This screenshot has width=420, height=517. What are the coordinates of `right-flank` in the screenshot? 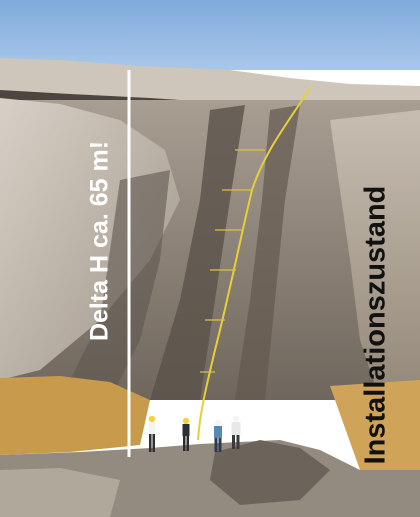 It's located at (375, 255).